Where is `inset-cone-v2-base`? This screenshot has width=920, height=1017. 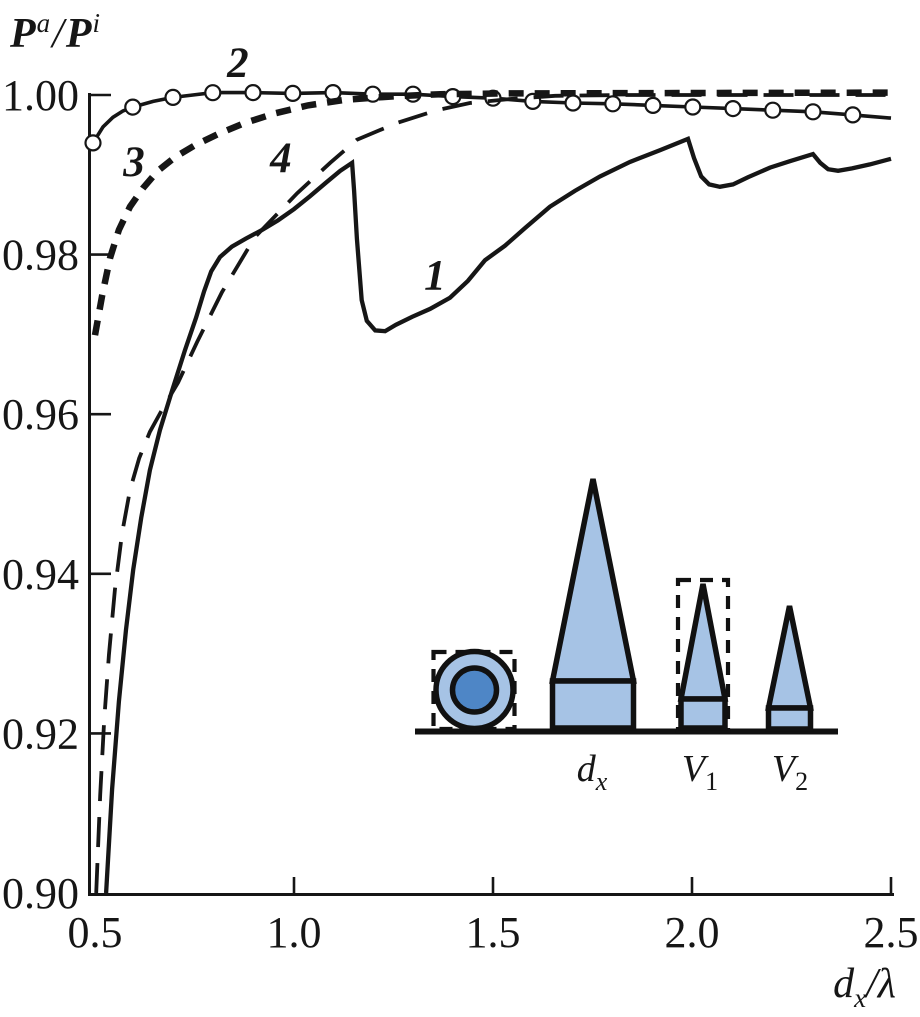
inset-cone-v2-base is located at coordinates (789, 718).